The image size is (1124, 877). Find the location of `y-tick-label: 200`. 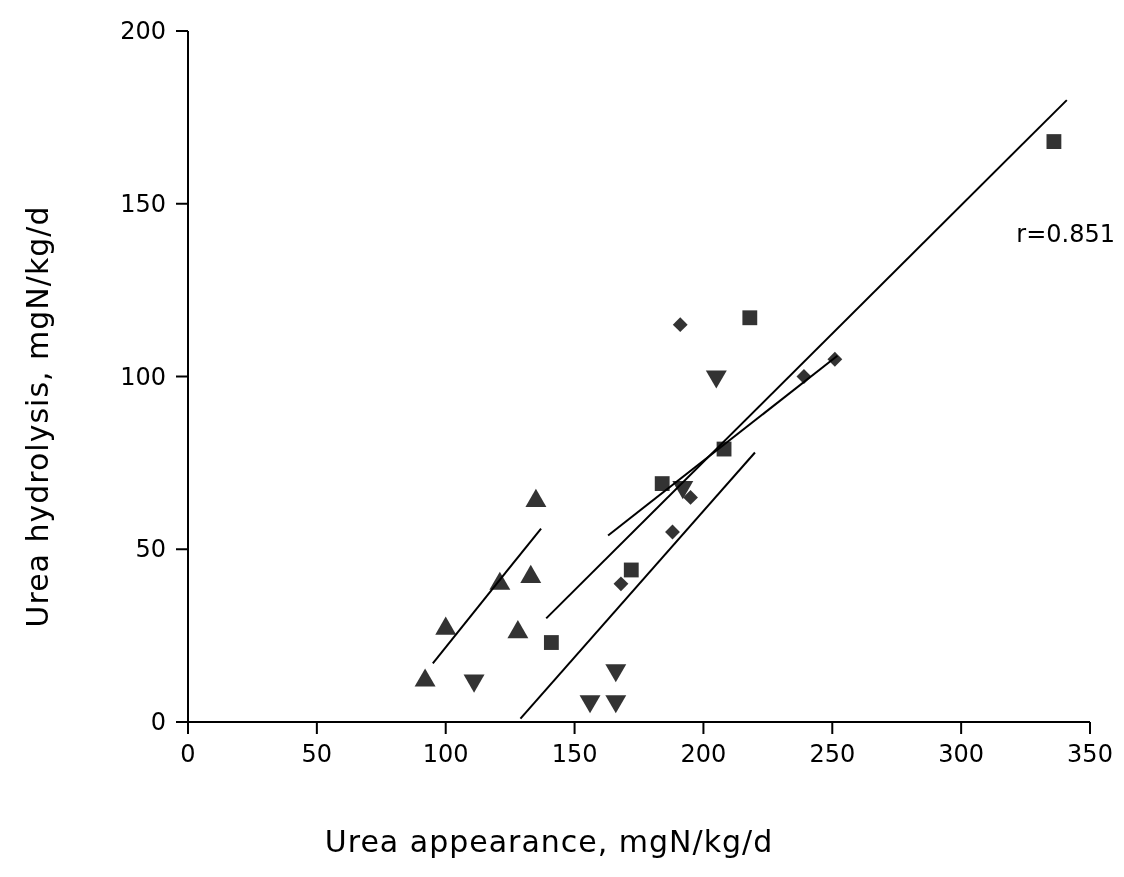

y-tick-label: 200 is located at coordinates (143, 31).